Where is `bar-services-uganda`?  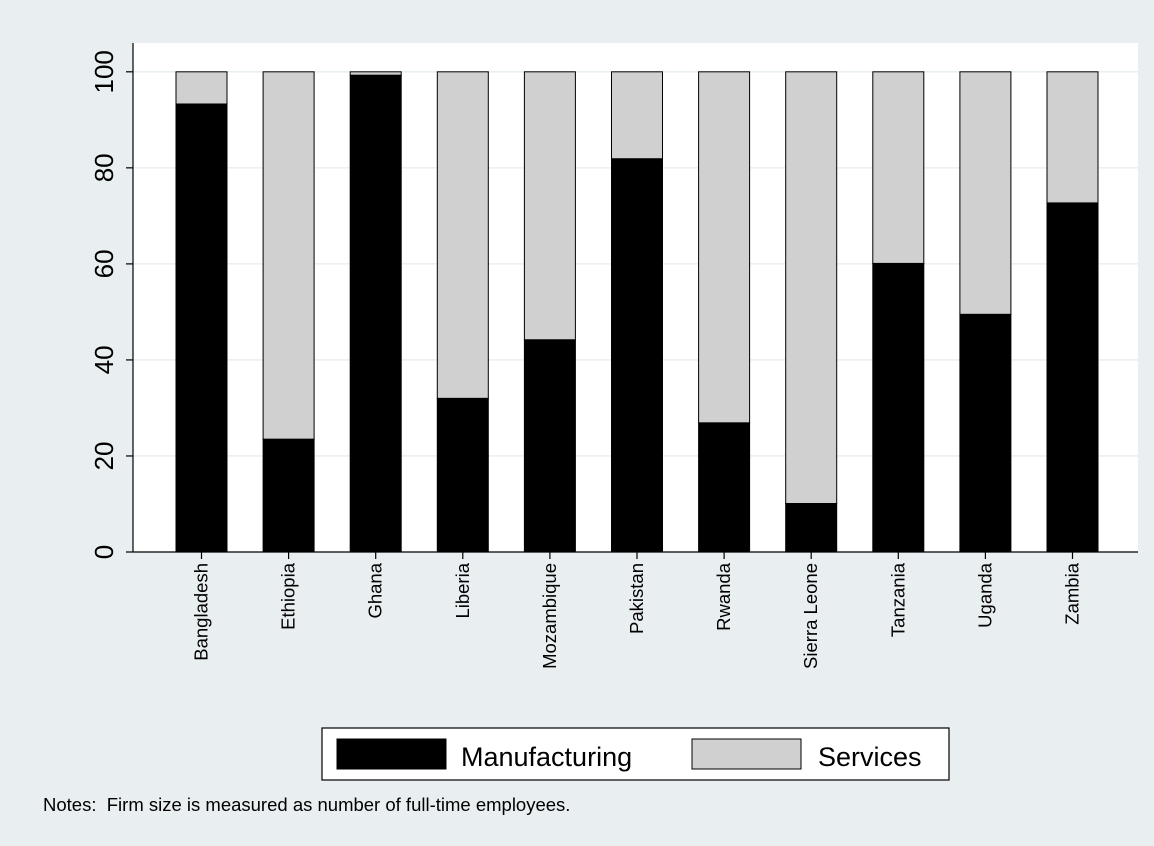
bar-services-uganda is located at coordinates (985, 193).